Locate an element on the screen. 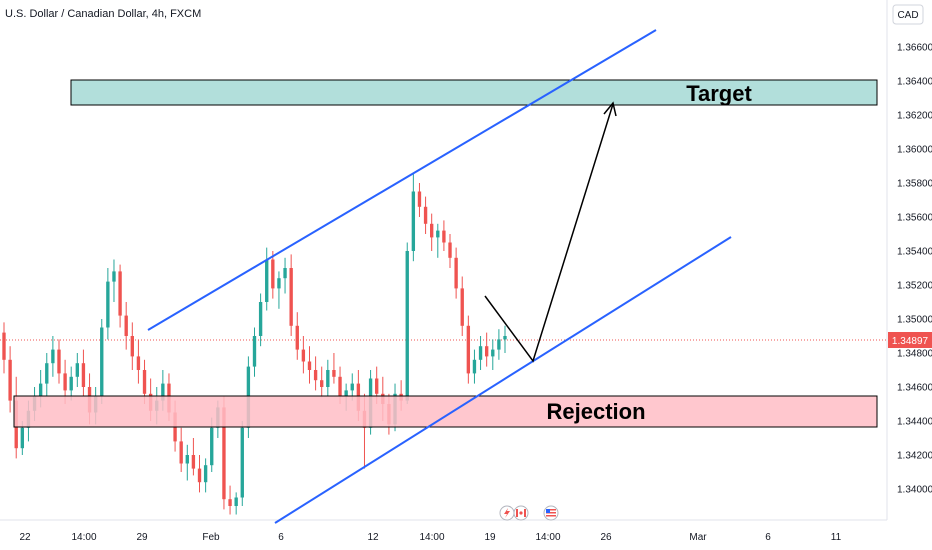 This screenshot has height=550, width=932. time-tick-label: 11 is located at coordinates (836, 537).